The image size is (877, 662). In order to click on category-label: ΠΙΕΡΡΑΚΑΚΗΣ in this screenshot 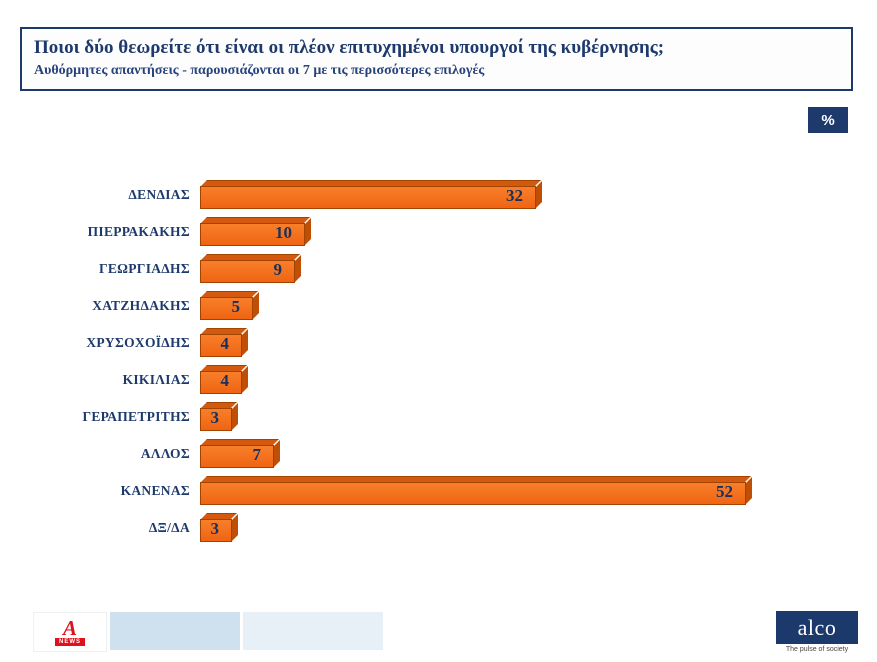, I will do `click(138, 231)`.